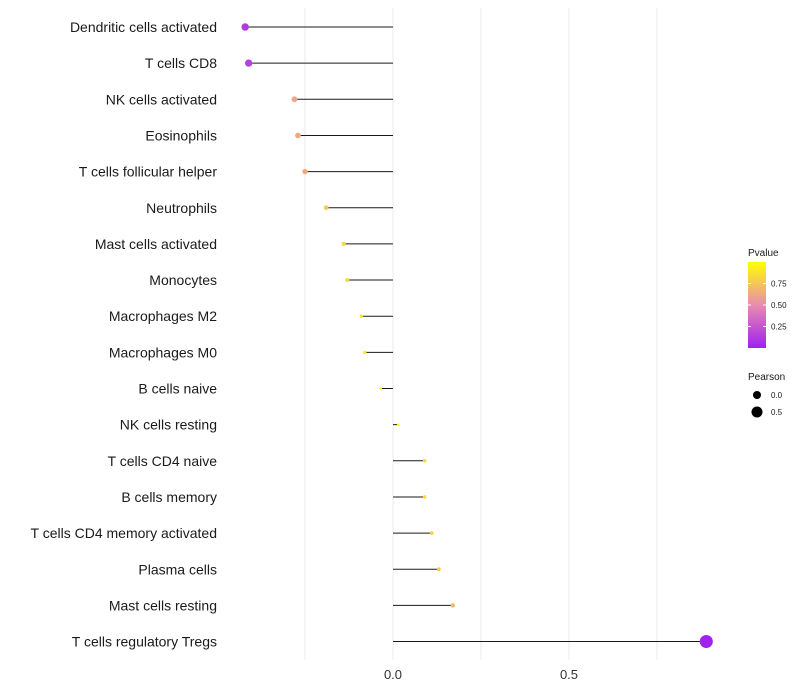  I want to click on pvalue-legend: Pvalue 0.25 0.50 0.75, so click(767, 298).